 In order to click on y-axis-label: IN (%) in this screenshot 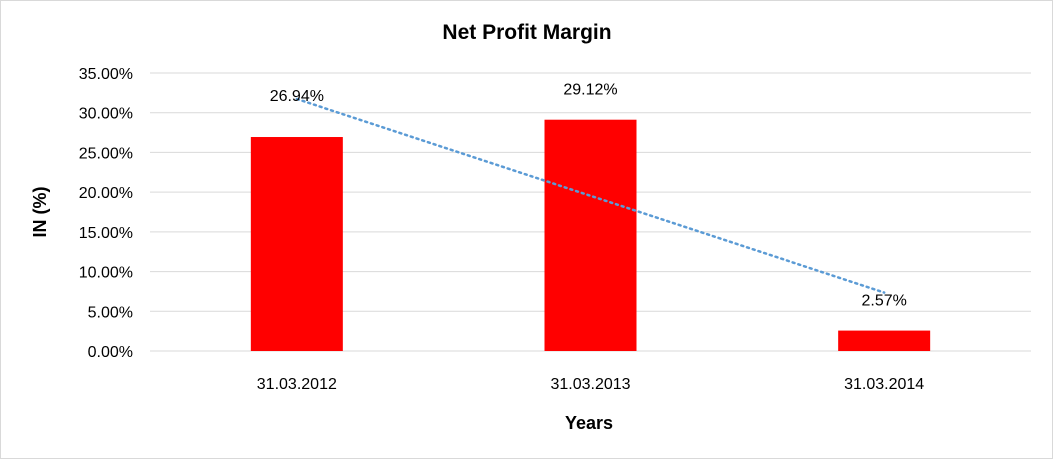, I will do `click(40, 212)`.